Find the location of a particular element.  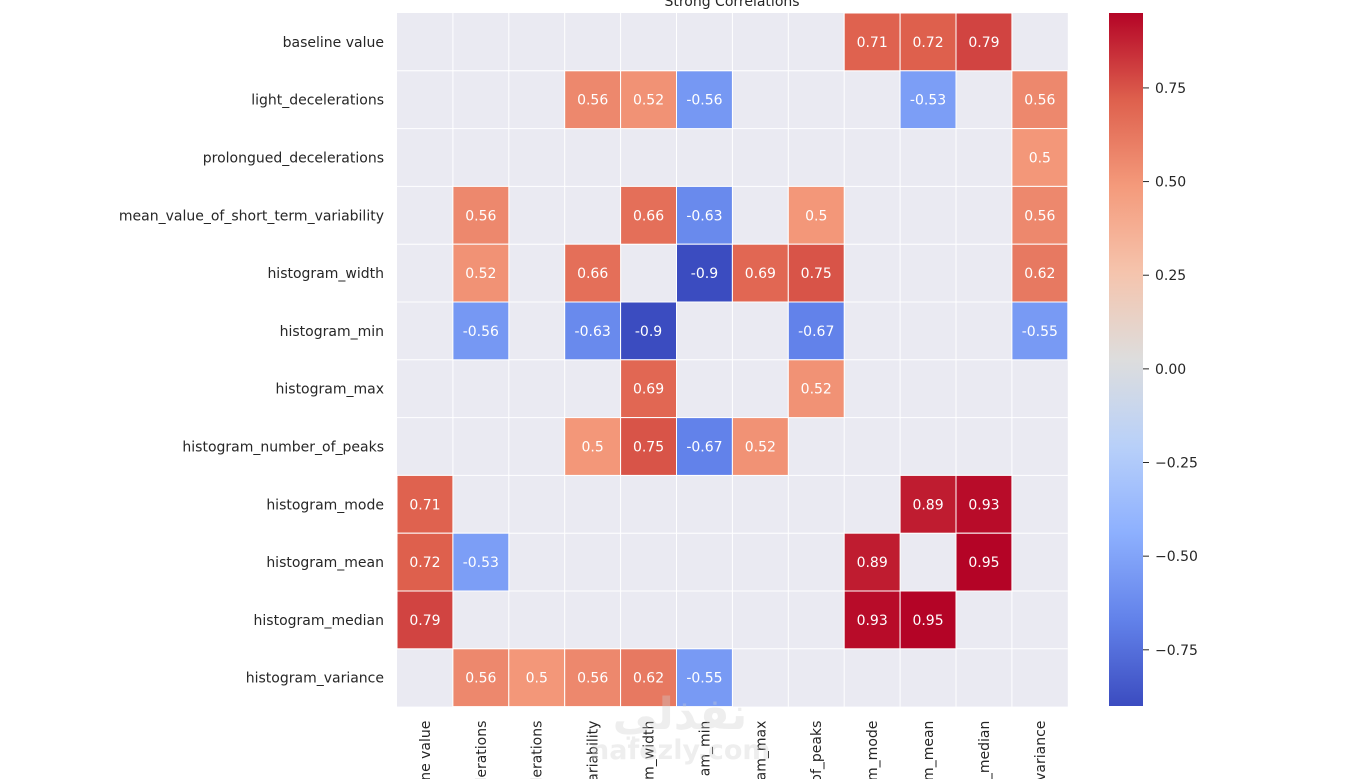

row-label-baseline-value: baseline value is located at coordinates (333, 43).